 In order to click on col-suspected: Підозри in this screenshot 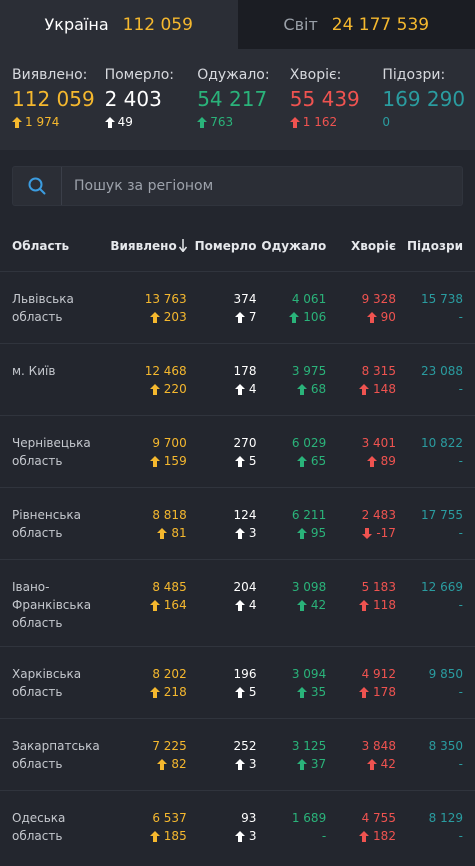, I will do `click(435, 246)`.